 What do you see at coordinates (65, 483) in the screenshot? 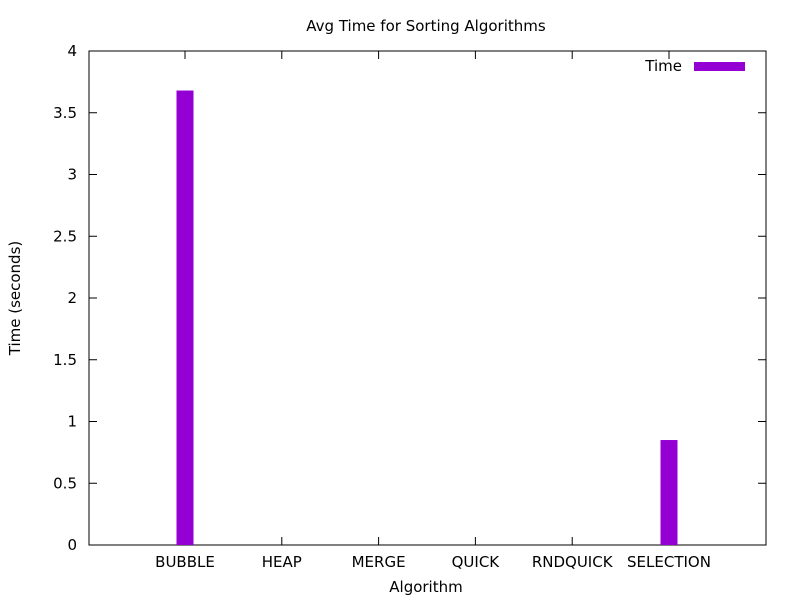
I see `y-tick-label: 0.5` at bounding box center [65, 483].